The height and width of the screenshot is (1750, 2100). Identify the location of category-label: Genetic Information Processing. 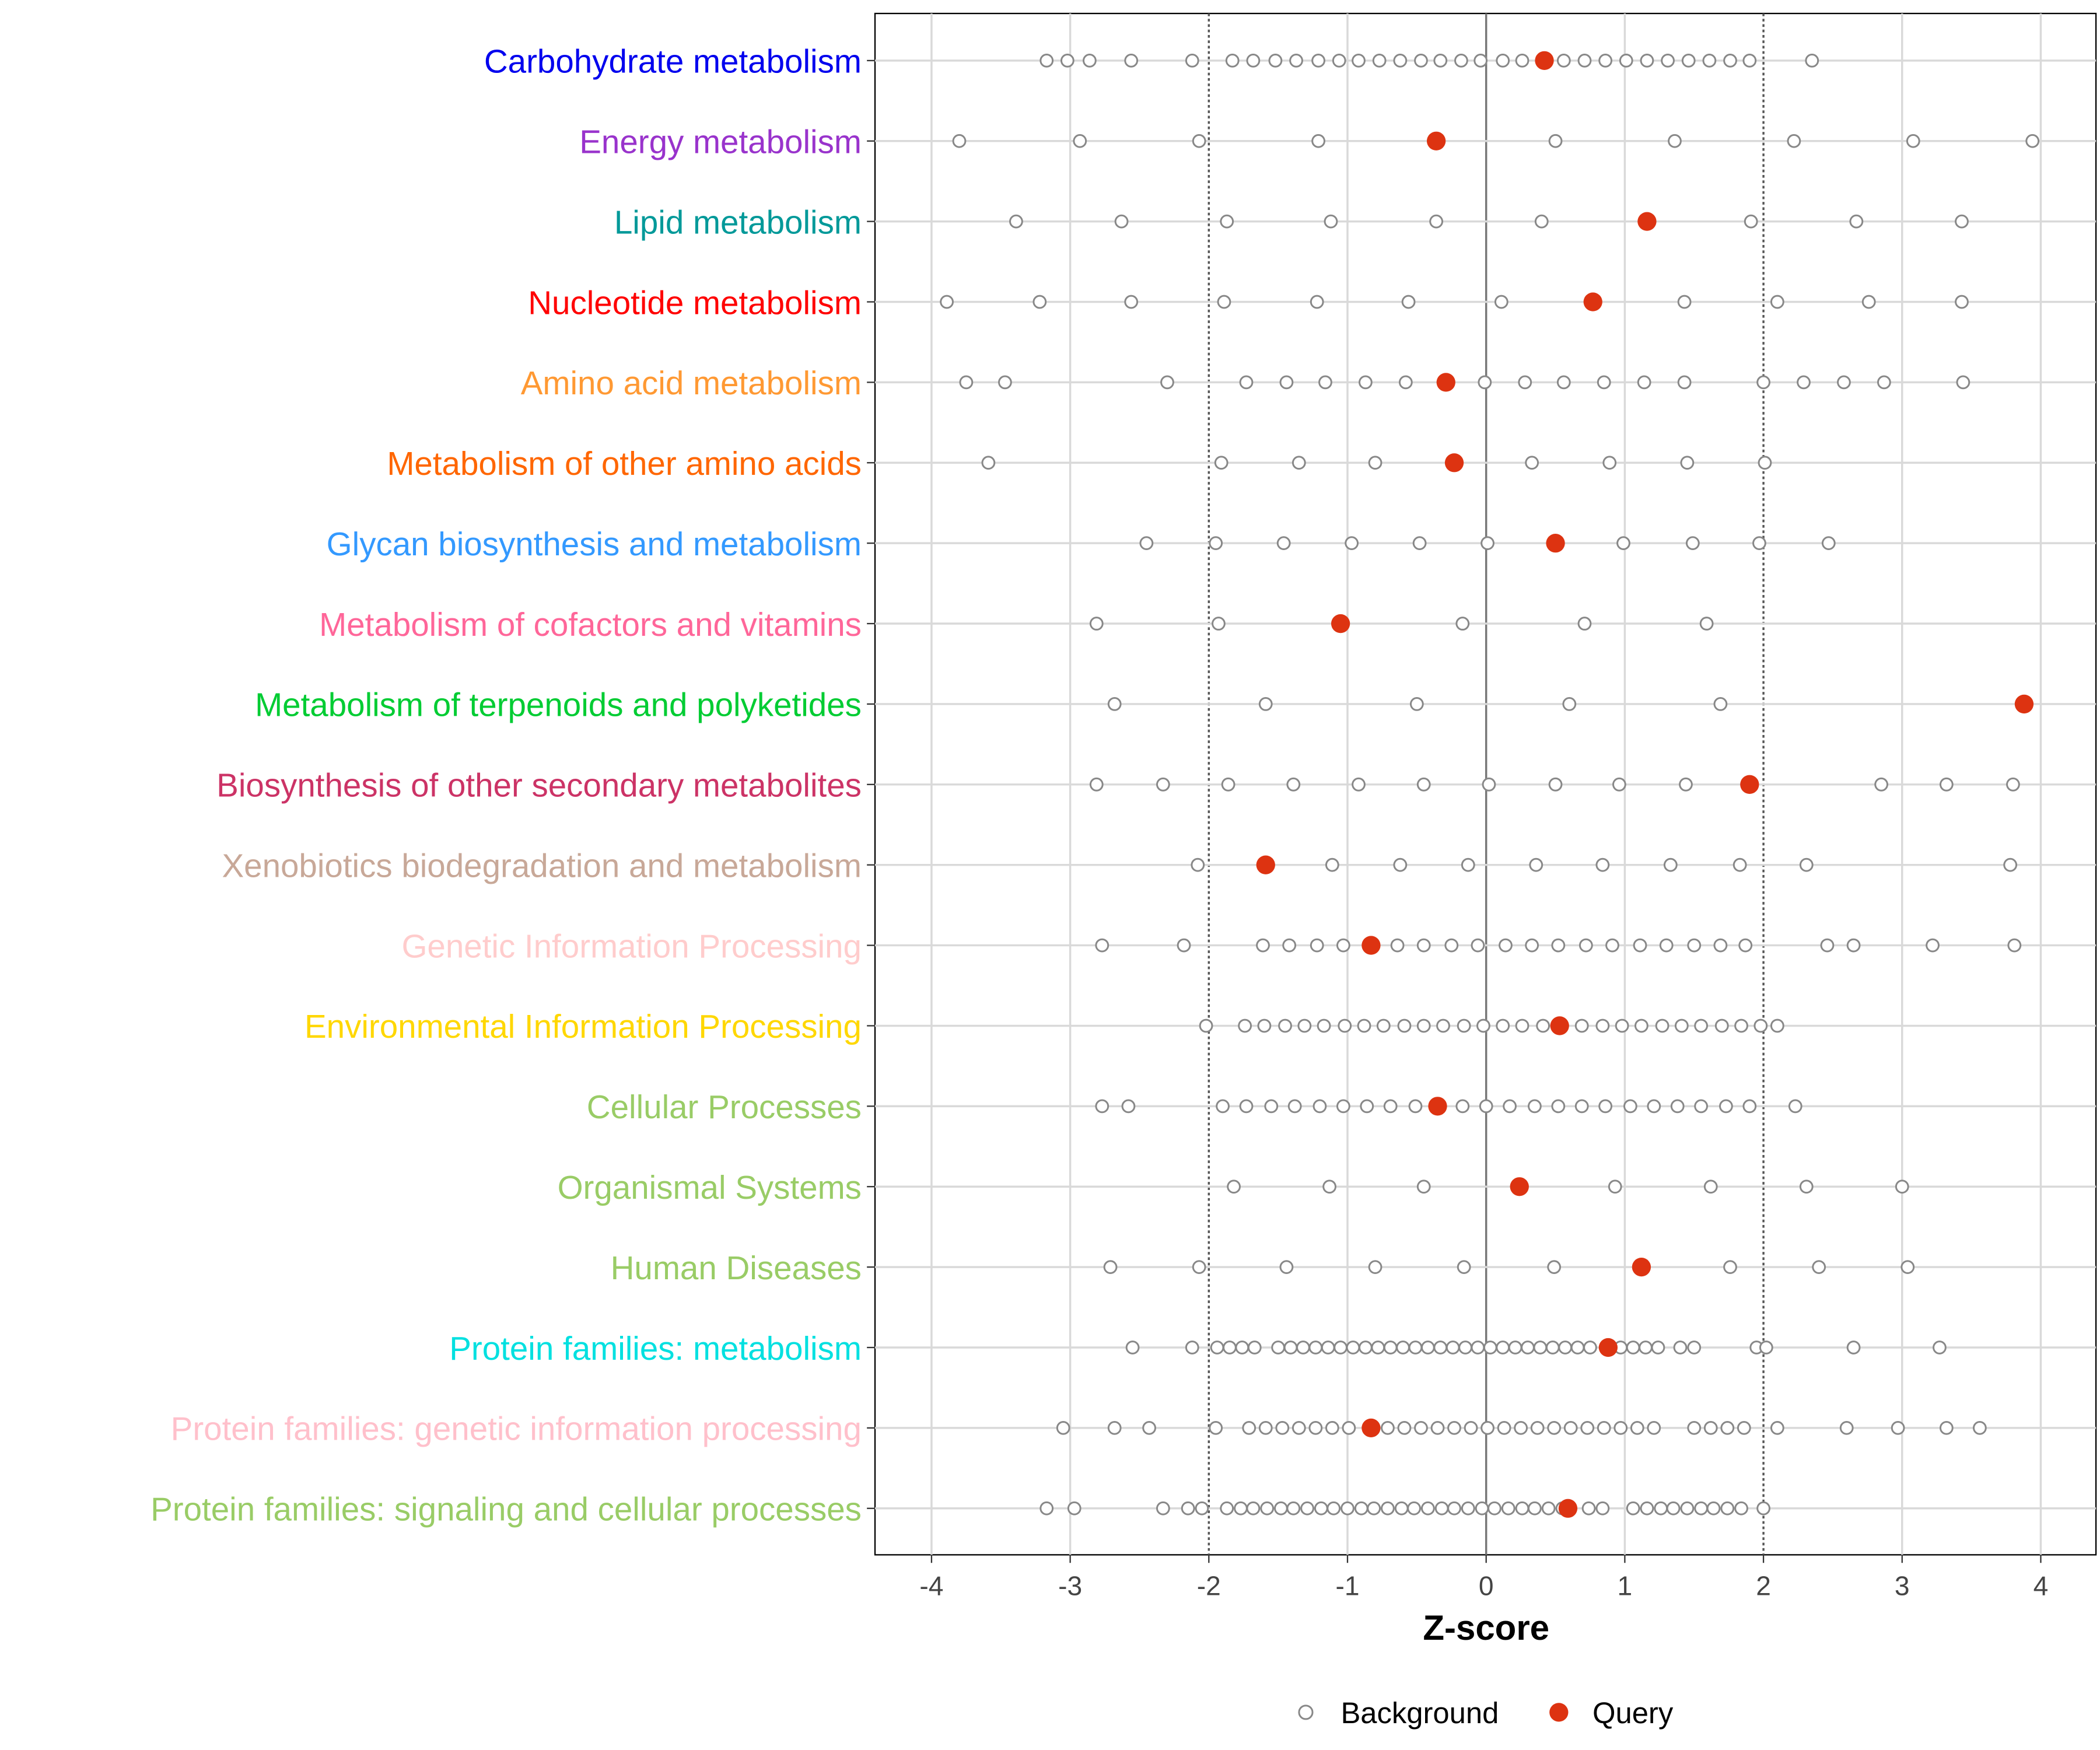
(631, 946).